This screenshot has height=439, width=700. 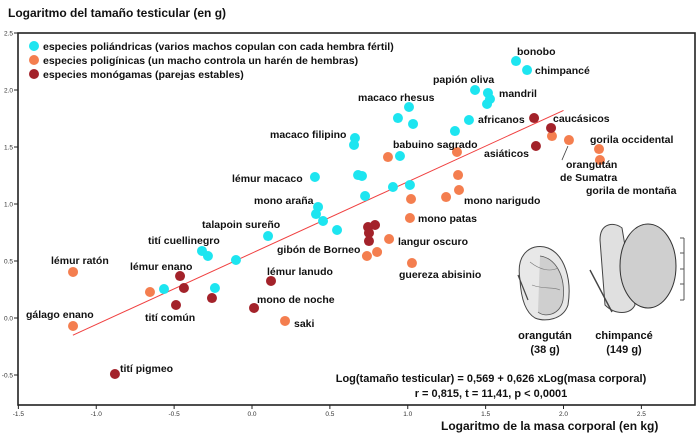 What do you see at coordinates (19, 414) in the screenshot?
I see `x-tick-label: -1.5` at bounding box center [19, 414].